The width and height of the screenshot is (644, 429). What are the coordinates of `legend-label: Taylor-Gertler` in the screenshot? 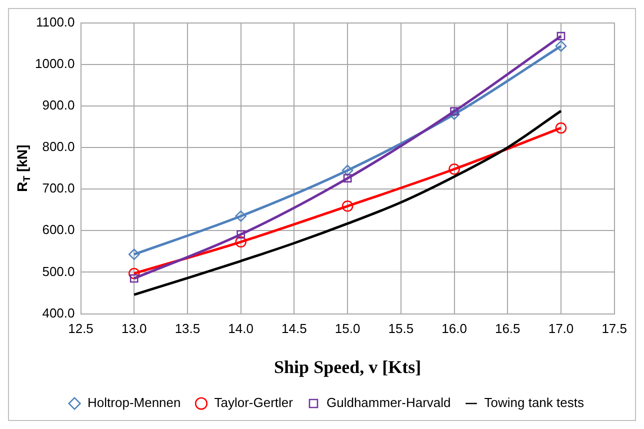 It's located at (254, 402).